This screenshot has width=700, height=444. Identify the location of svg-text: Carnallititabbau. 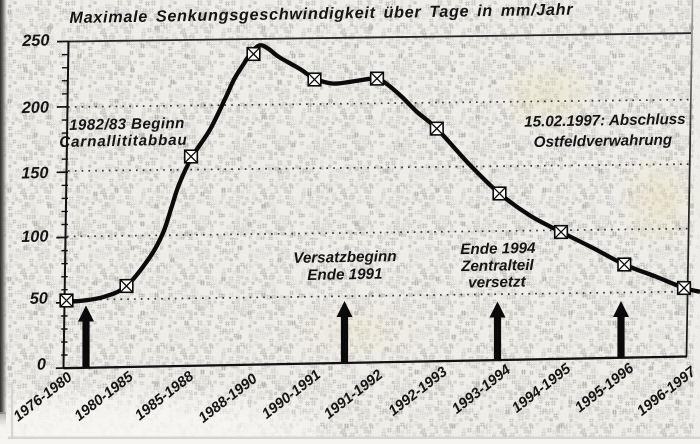
(123, 141).